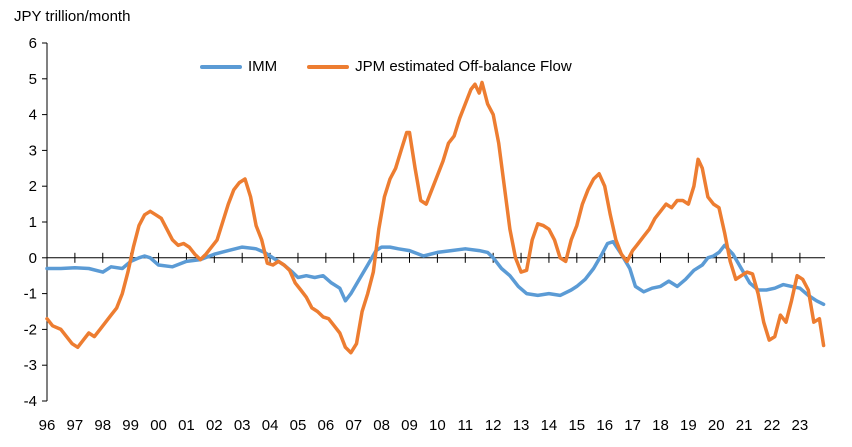 Image resolution: width=852 pixels, height=447 pixels. Describe the element at coordinates (437, 425) in the screenshot. I see `x-tick-label: 10` at that location.